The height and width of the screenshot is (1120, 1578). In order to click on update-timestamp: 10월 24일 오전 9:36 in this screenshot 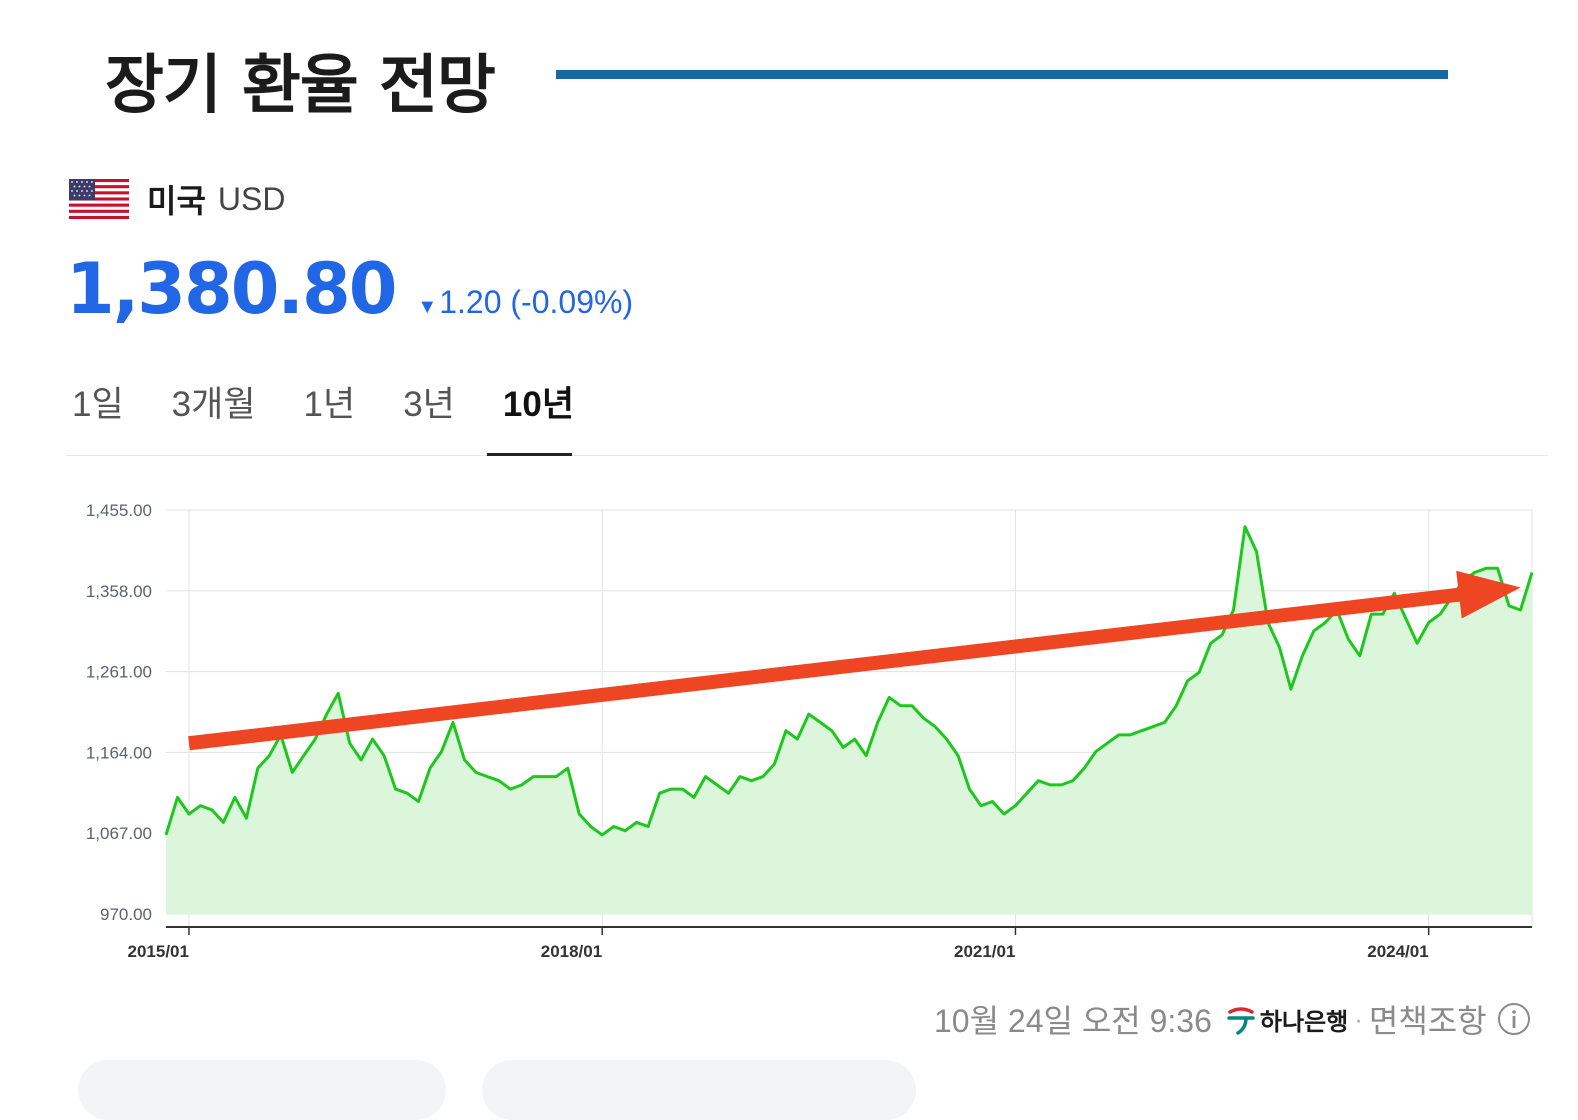, I will do `click(1073, 1021)`.